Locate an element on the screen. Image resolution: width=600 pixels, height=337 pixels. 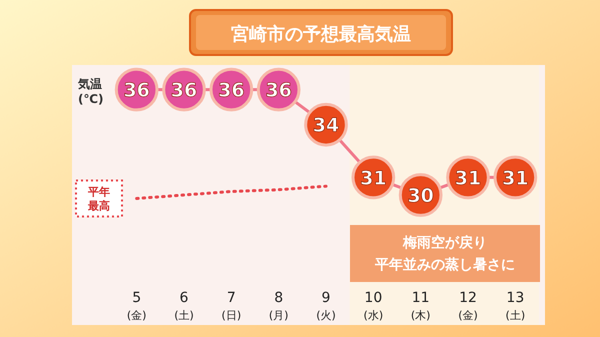
annotation: 平年並みの蒸し暑さに is located at coordinates (444, 265).